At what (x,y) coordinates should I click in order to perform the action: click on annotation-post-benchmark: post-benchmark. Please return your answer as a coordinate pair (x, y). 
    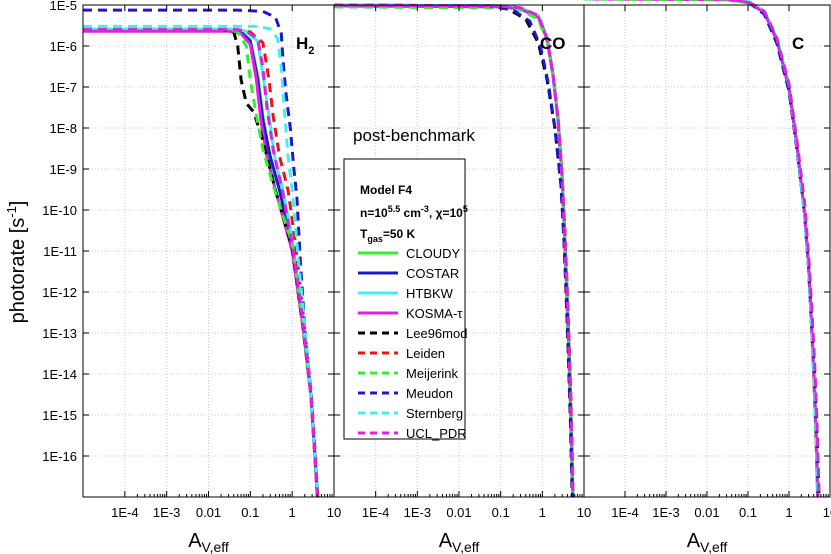
    Looking at the image, I should click on (414, 135).